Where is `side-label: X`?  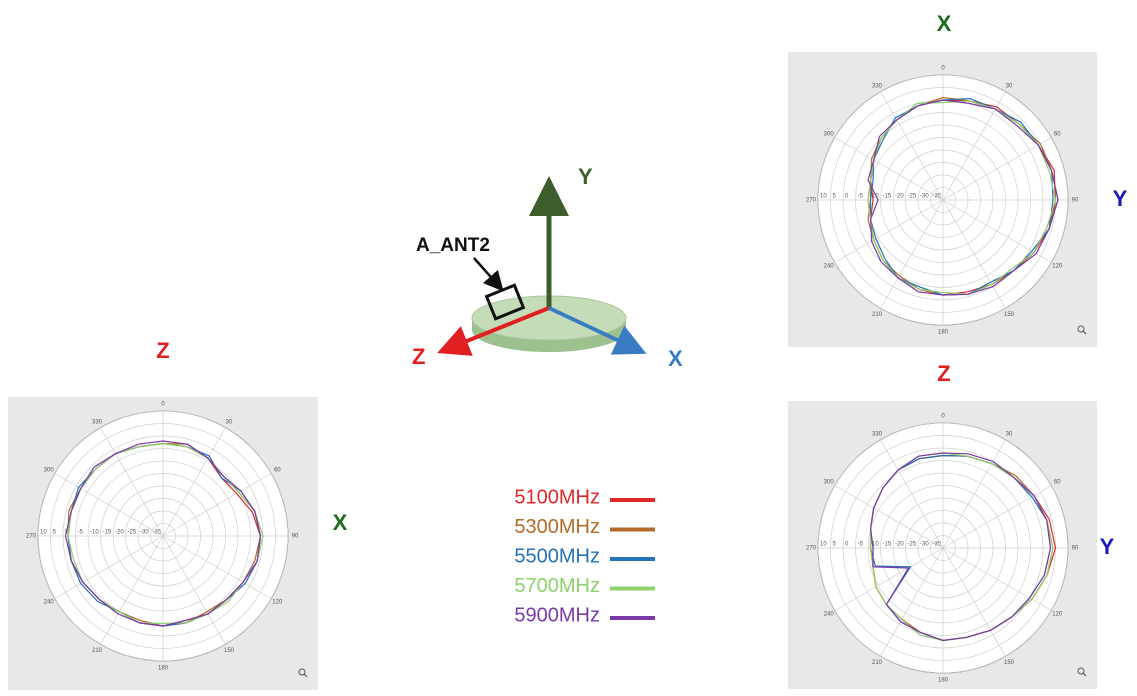 side-label: X is located at coordinates (340, 522).